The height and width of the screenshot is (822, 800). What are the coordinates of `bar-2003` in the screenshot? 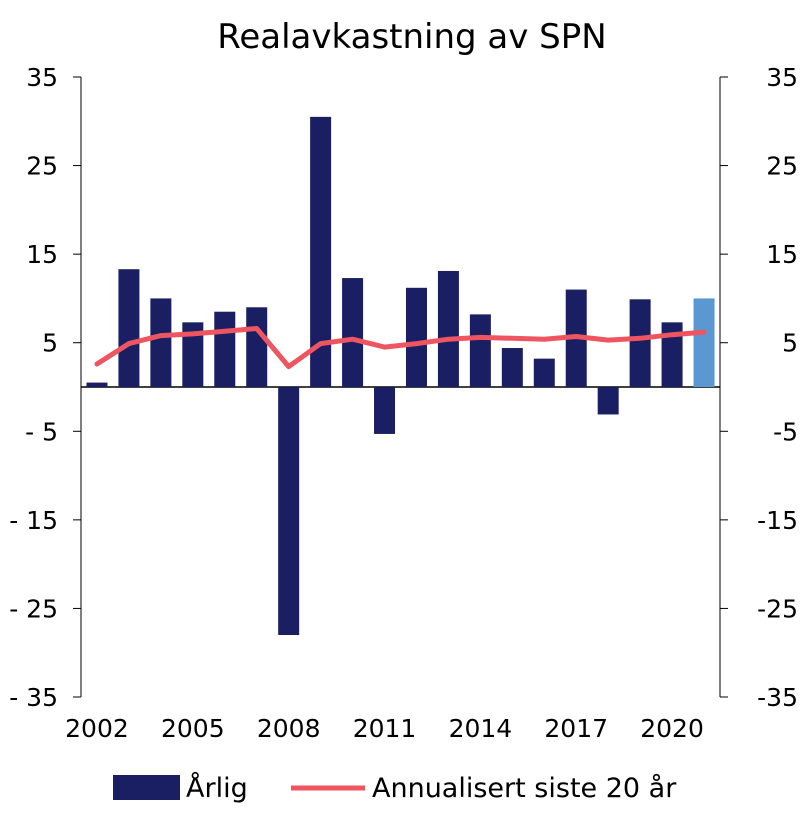 It's located at (129, 328).